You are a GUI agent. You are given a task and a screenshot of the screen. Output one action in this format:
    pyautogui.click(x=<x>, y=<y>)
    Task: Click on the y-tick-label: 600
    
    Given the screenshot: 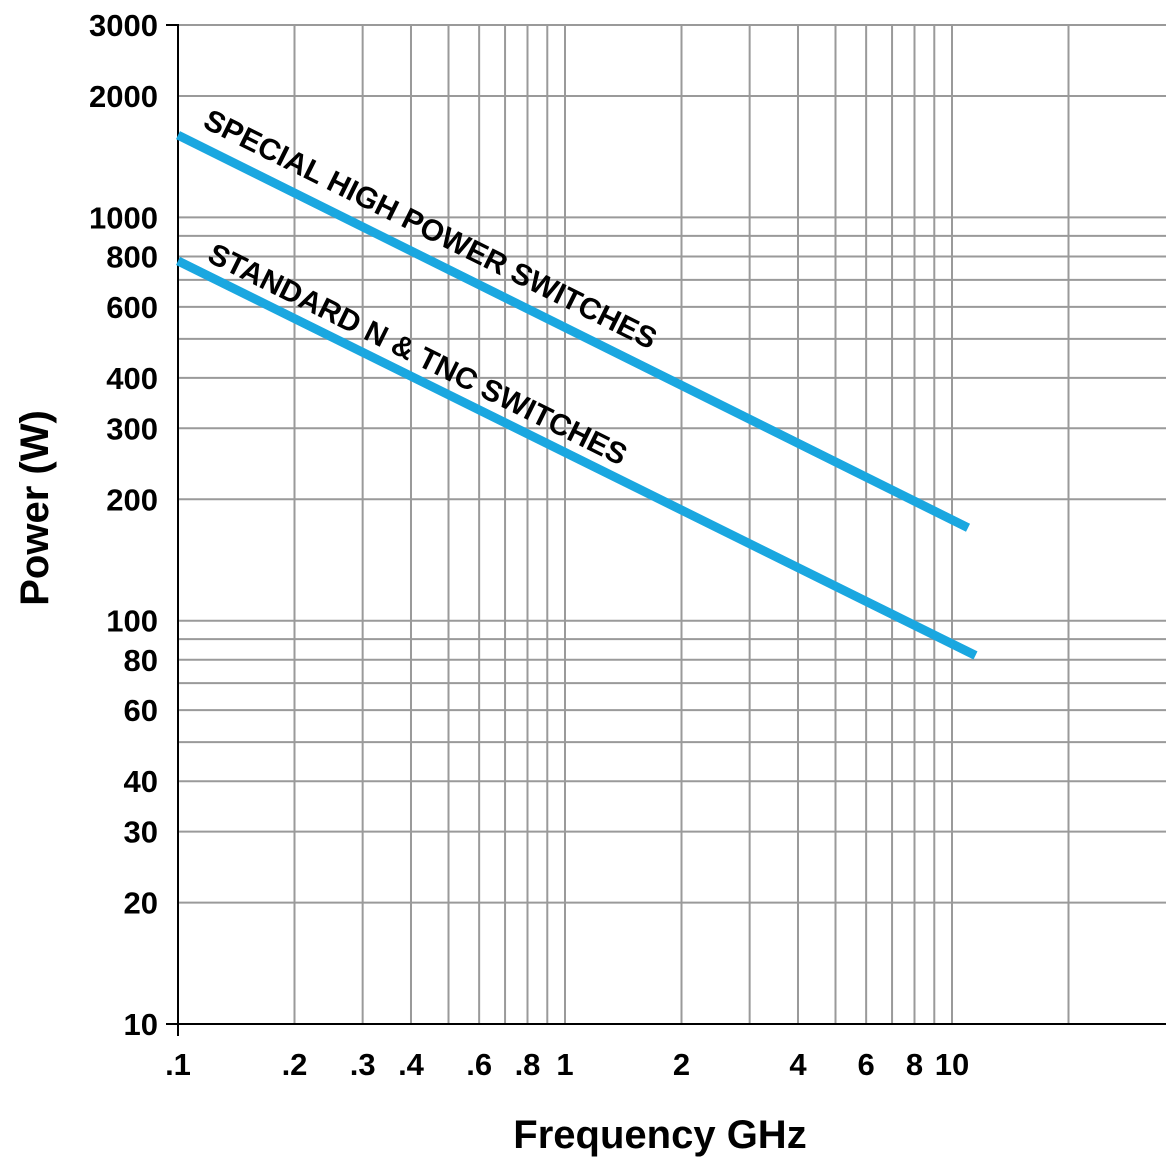 What is the action you would take?
    pyautogui.click(x=132, y=307)
    